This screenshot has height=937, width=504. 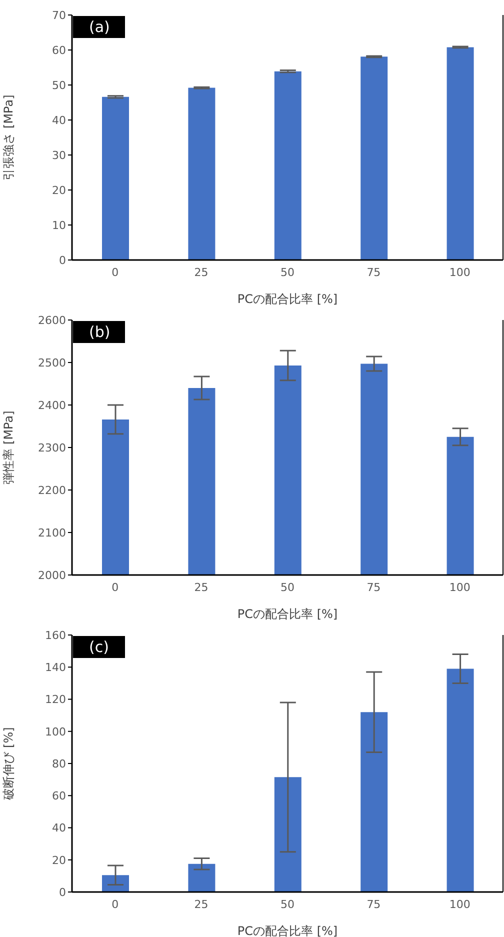 I want to click on y-tick-label: 2100, so click(x=52, y=533).